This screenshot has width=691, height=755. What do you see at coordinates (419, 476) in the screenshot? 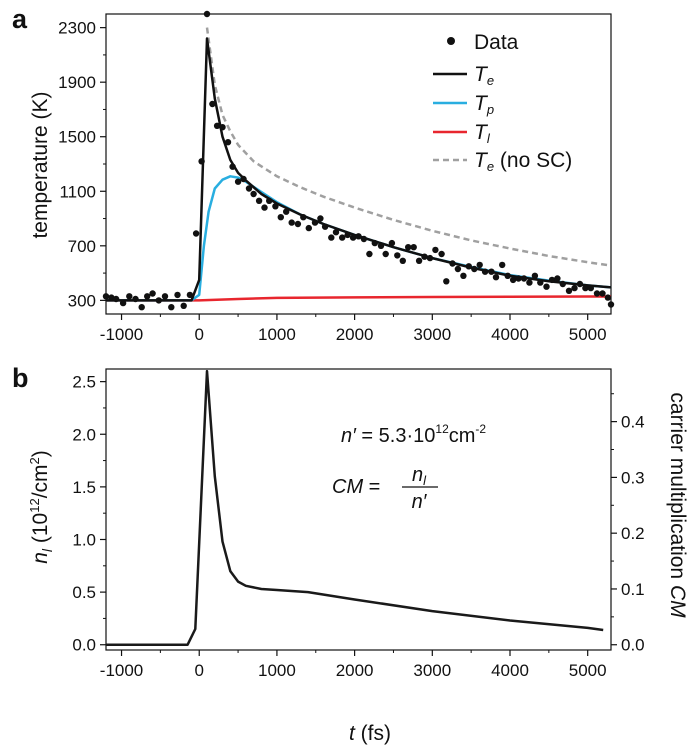
I see `cm-numerator: nl` at bounding box center [419, 476].